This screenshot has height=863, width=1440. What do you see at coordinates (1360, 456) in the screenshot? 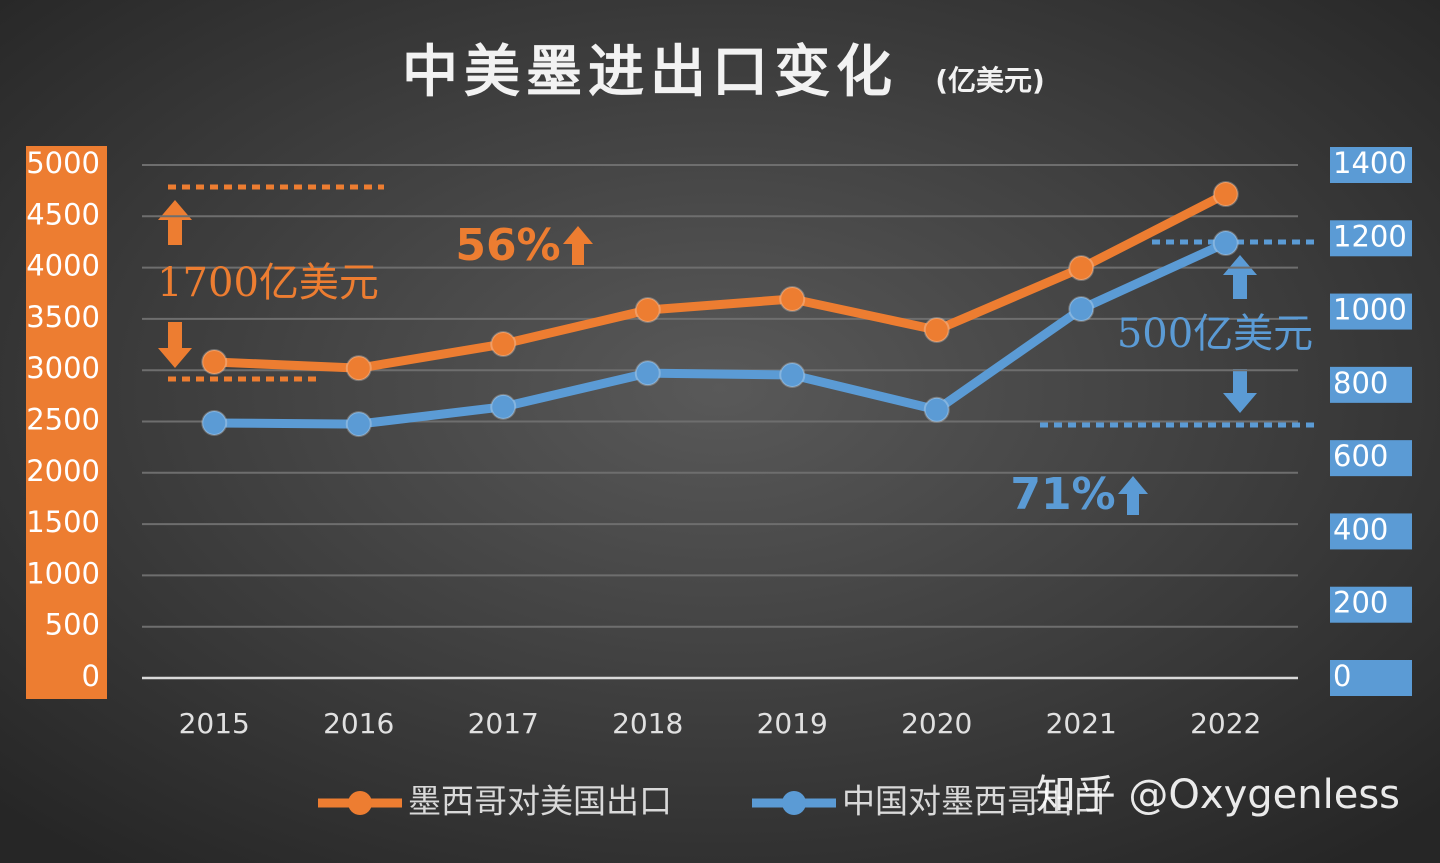
I see `y2-tick-label: 600` at bounding box center [1360, 456].